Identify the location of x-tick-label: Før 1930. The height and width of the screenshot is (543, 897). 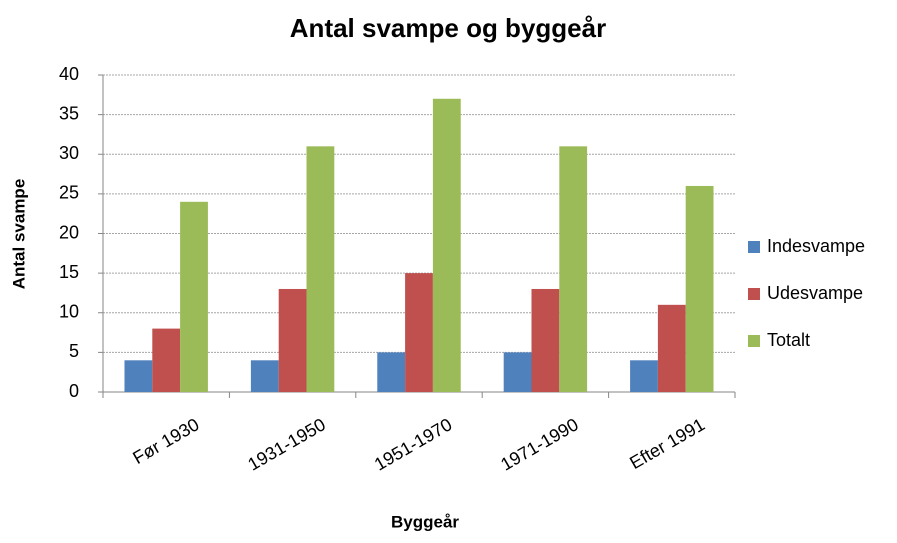
(165, 441).